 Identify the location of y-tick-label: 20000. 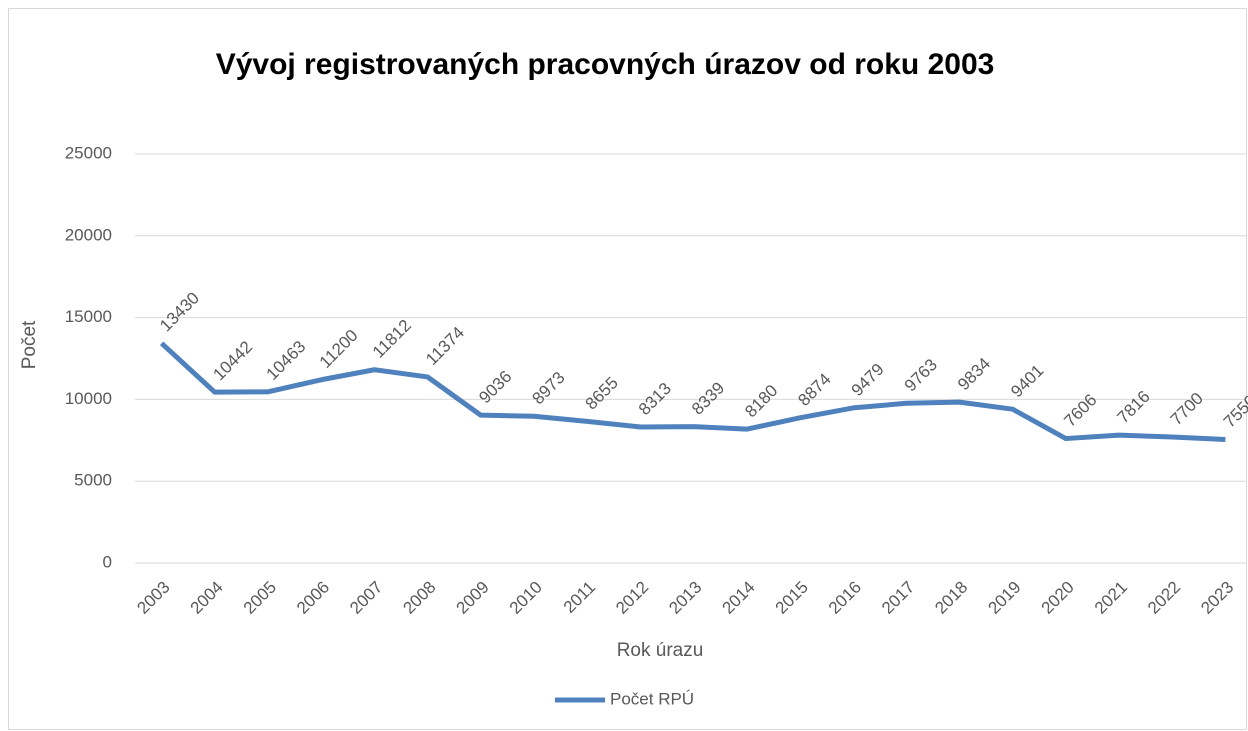
(88, 234).